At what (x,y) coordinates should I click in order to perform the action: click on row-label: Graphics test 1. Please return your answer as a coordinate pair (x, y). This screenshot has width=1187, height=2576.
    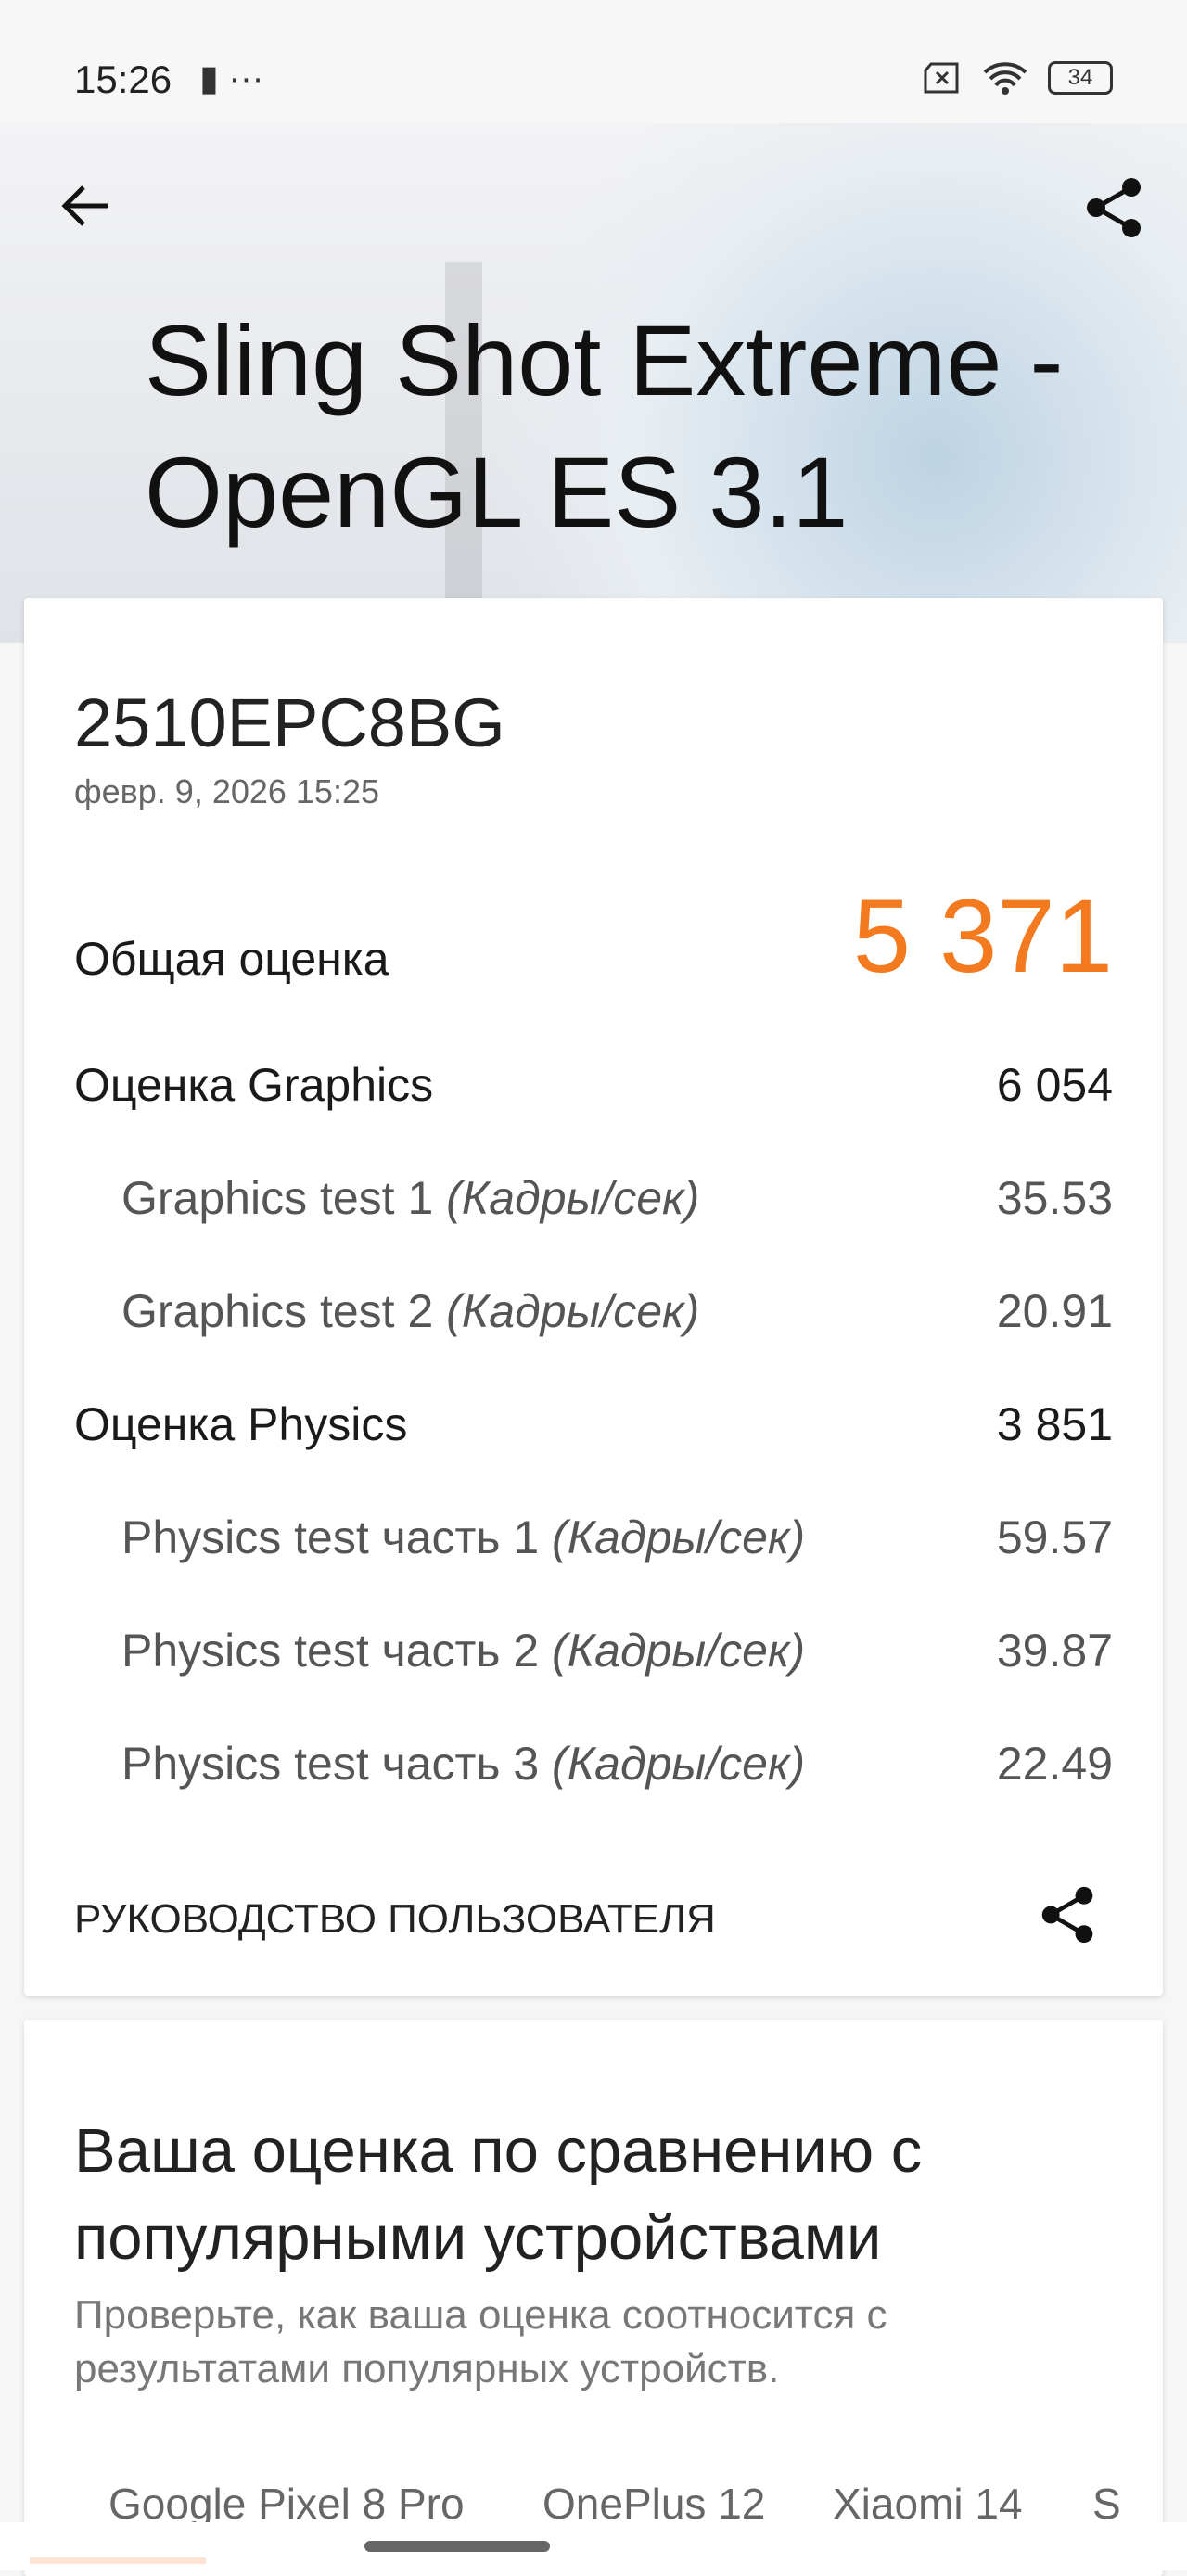
    Looking at the image, I should click on (284, 1198).